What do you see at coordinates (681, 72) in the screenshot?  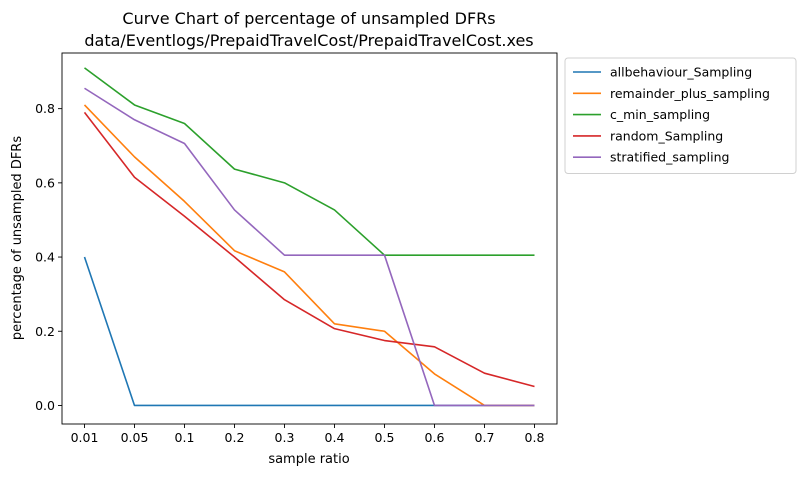 I see `legend-label-allbehaviour_Sampling: allbehaviour_Sampling` at bounding box center [681, 72].